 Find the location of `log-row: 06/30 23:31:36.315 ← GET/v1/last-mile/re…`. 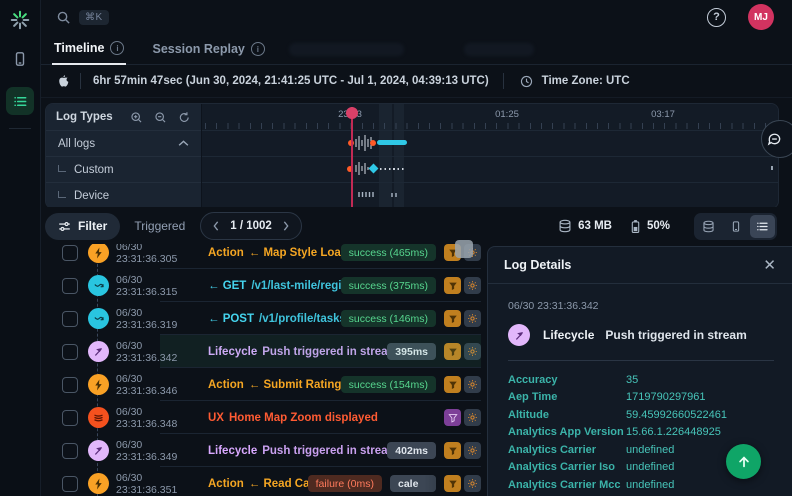

log-row: 06/30 23:31:36.315 ← GET/v1/last-mile/re… is located at coordinates (263, 285).